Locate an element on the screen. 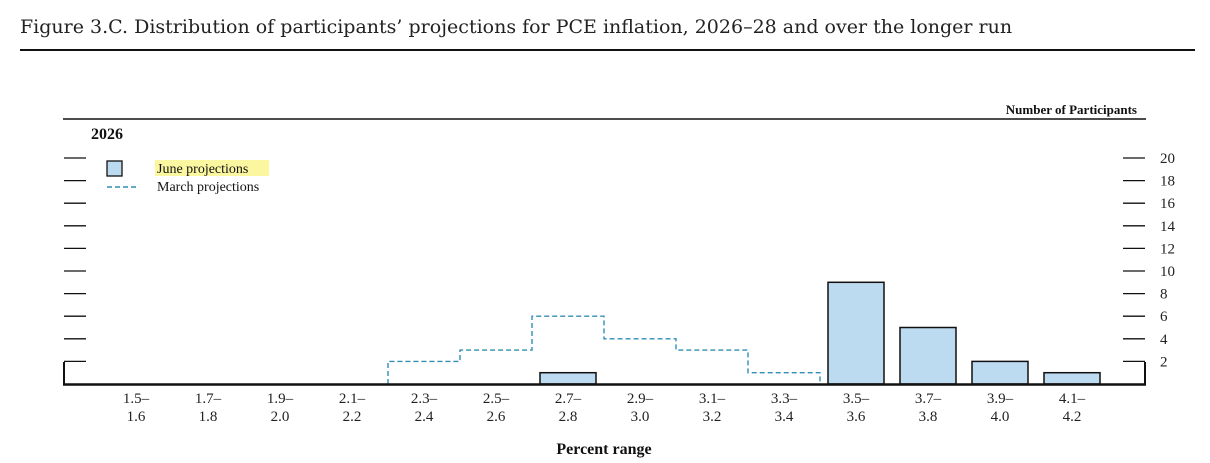  x-tick-label-bottom: 2.8 is located at coordinates (568, 417).